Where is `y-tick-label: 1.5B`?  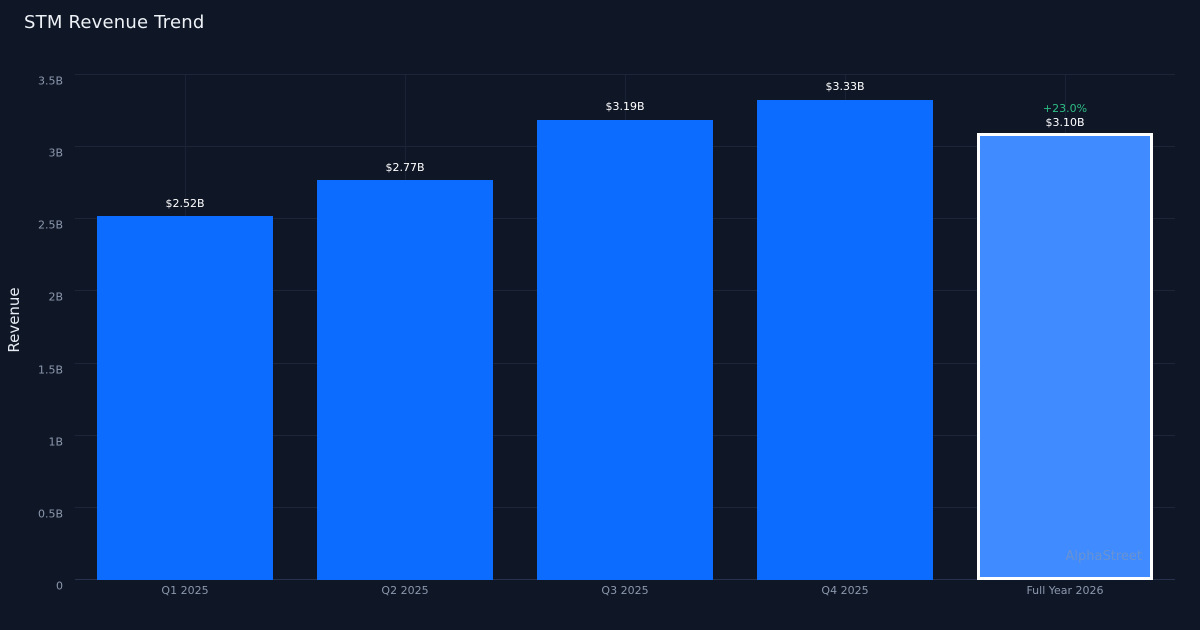
y-tick-label: 1.5B is located at coordinates (50, 370).